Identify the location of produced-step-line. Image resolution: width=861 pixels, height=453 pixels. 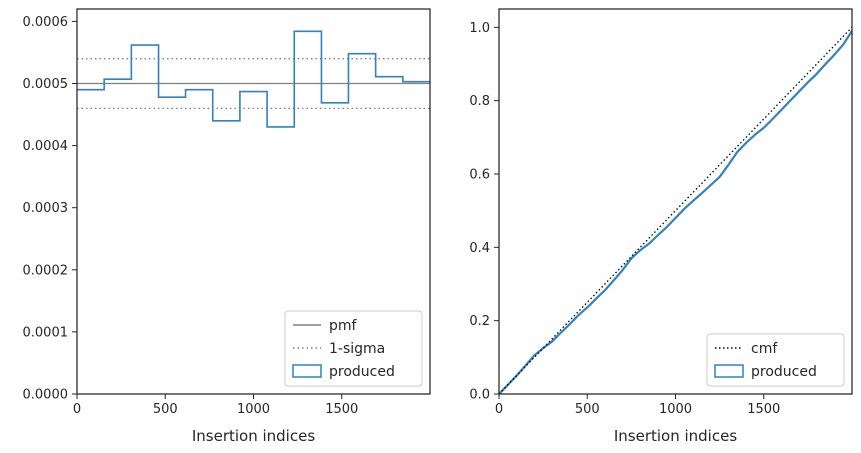
(253, 79).